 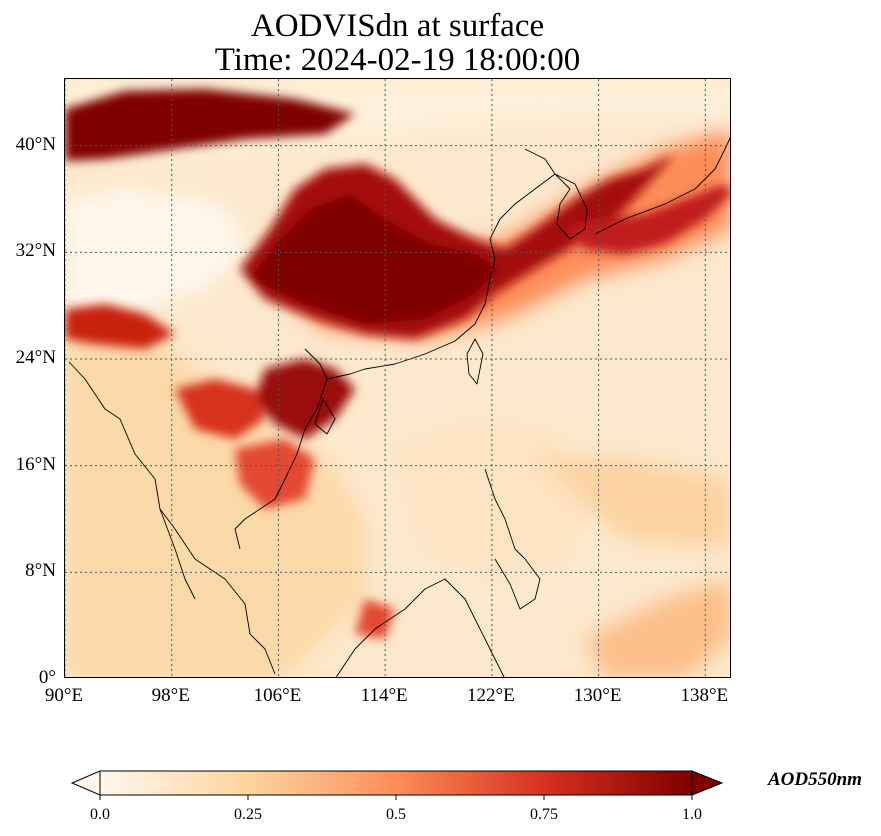 What do you see at coordinates (35, 251) in the screenshot?
I see `lat-tick-label: 32°N` at bounding box center [35, 251].